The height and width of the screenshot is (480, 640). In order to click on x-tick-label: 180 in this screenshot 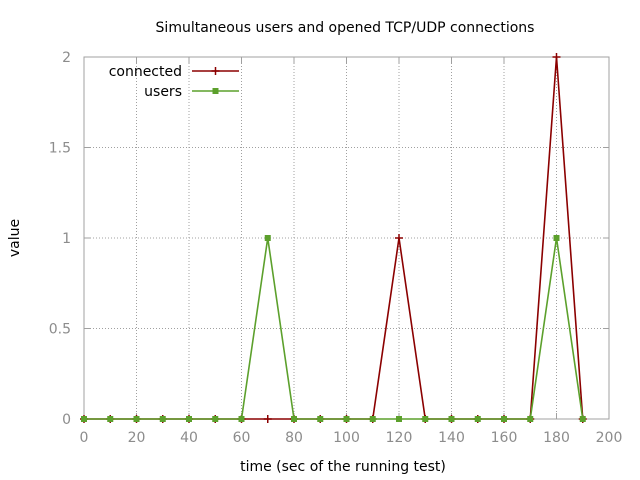, I will do `click(556, 438)`.